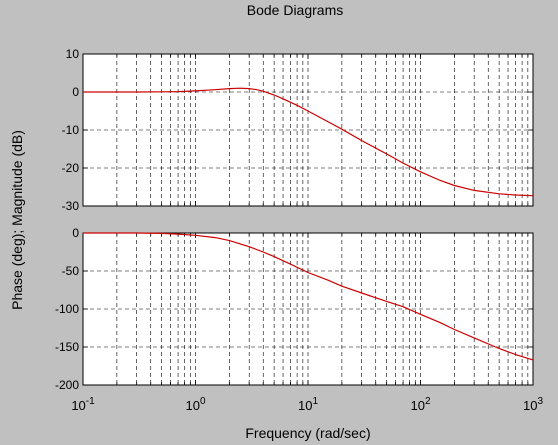 The image size is (558, 445). I want to click on x-tick-label: 10³, so click(533, 404).